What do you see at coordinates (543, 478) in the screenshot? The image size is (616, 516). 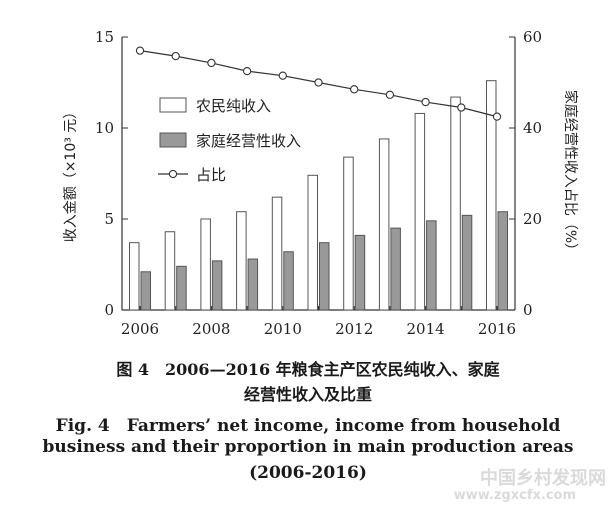 I see `watermark-logo: 中国乡村发现网` at bounding box center [543, 478].